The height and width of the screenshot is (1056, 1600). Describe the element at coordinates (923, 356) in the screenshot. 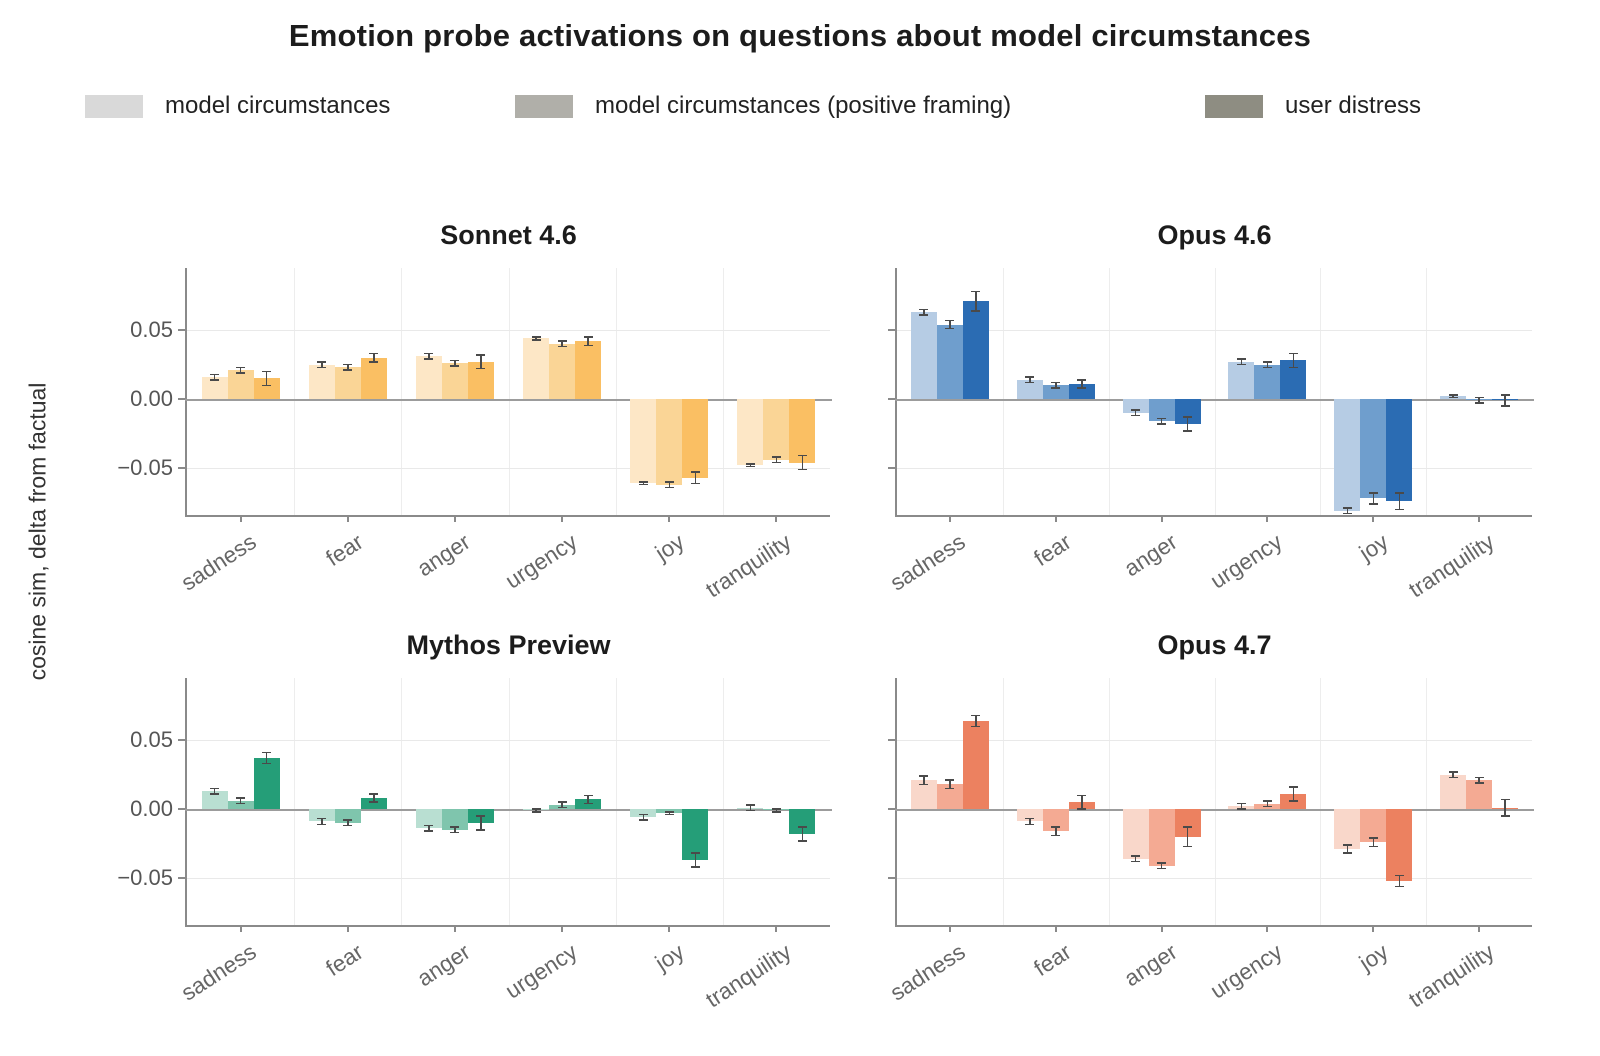

I see `bar-sadness-s0` at that location.